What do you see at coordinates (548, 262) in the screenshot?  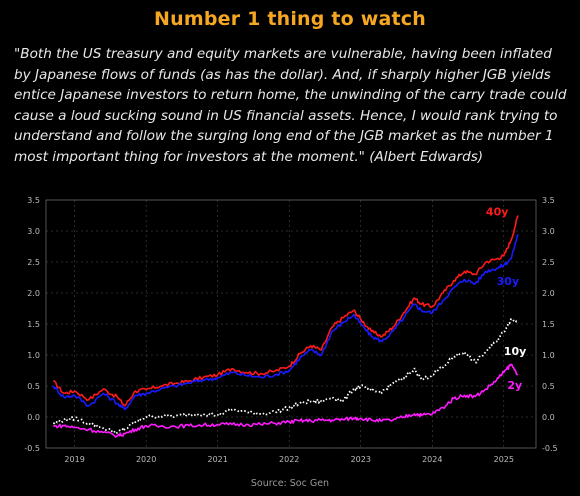 I see `y-tick-label-right: 2.5` at bounding box center [548, 262].